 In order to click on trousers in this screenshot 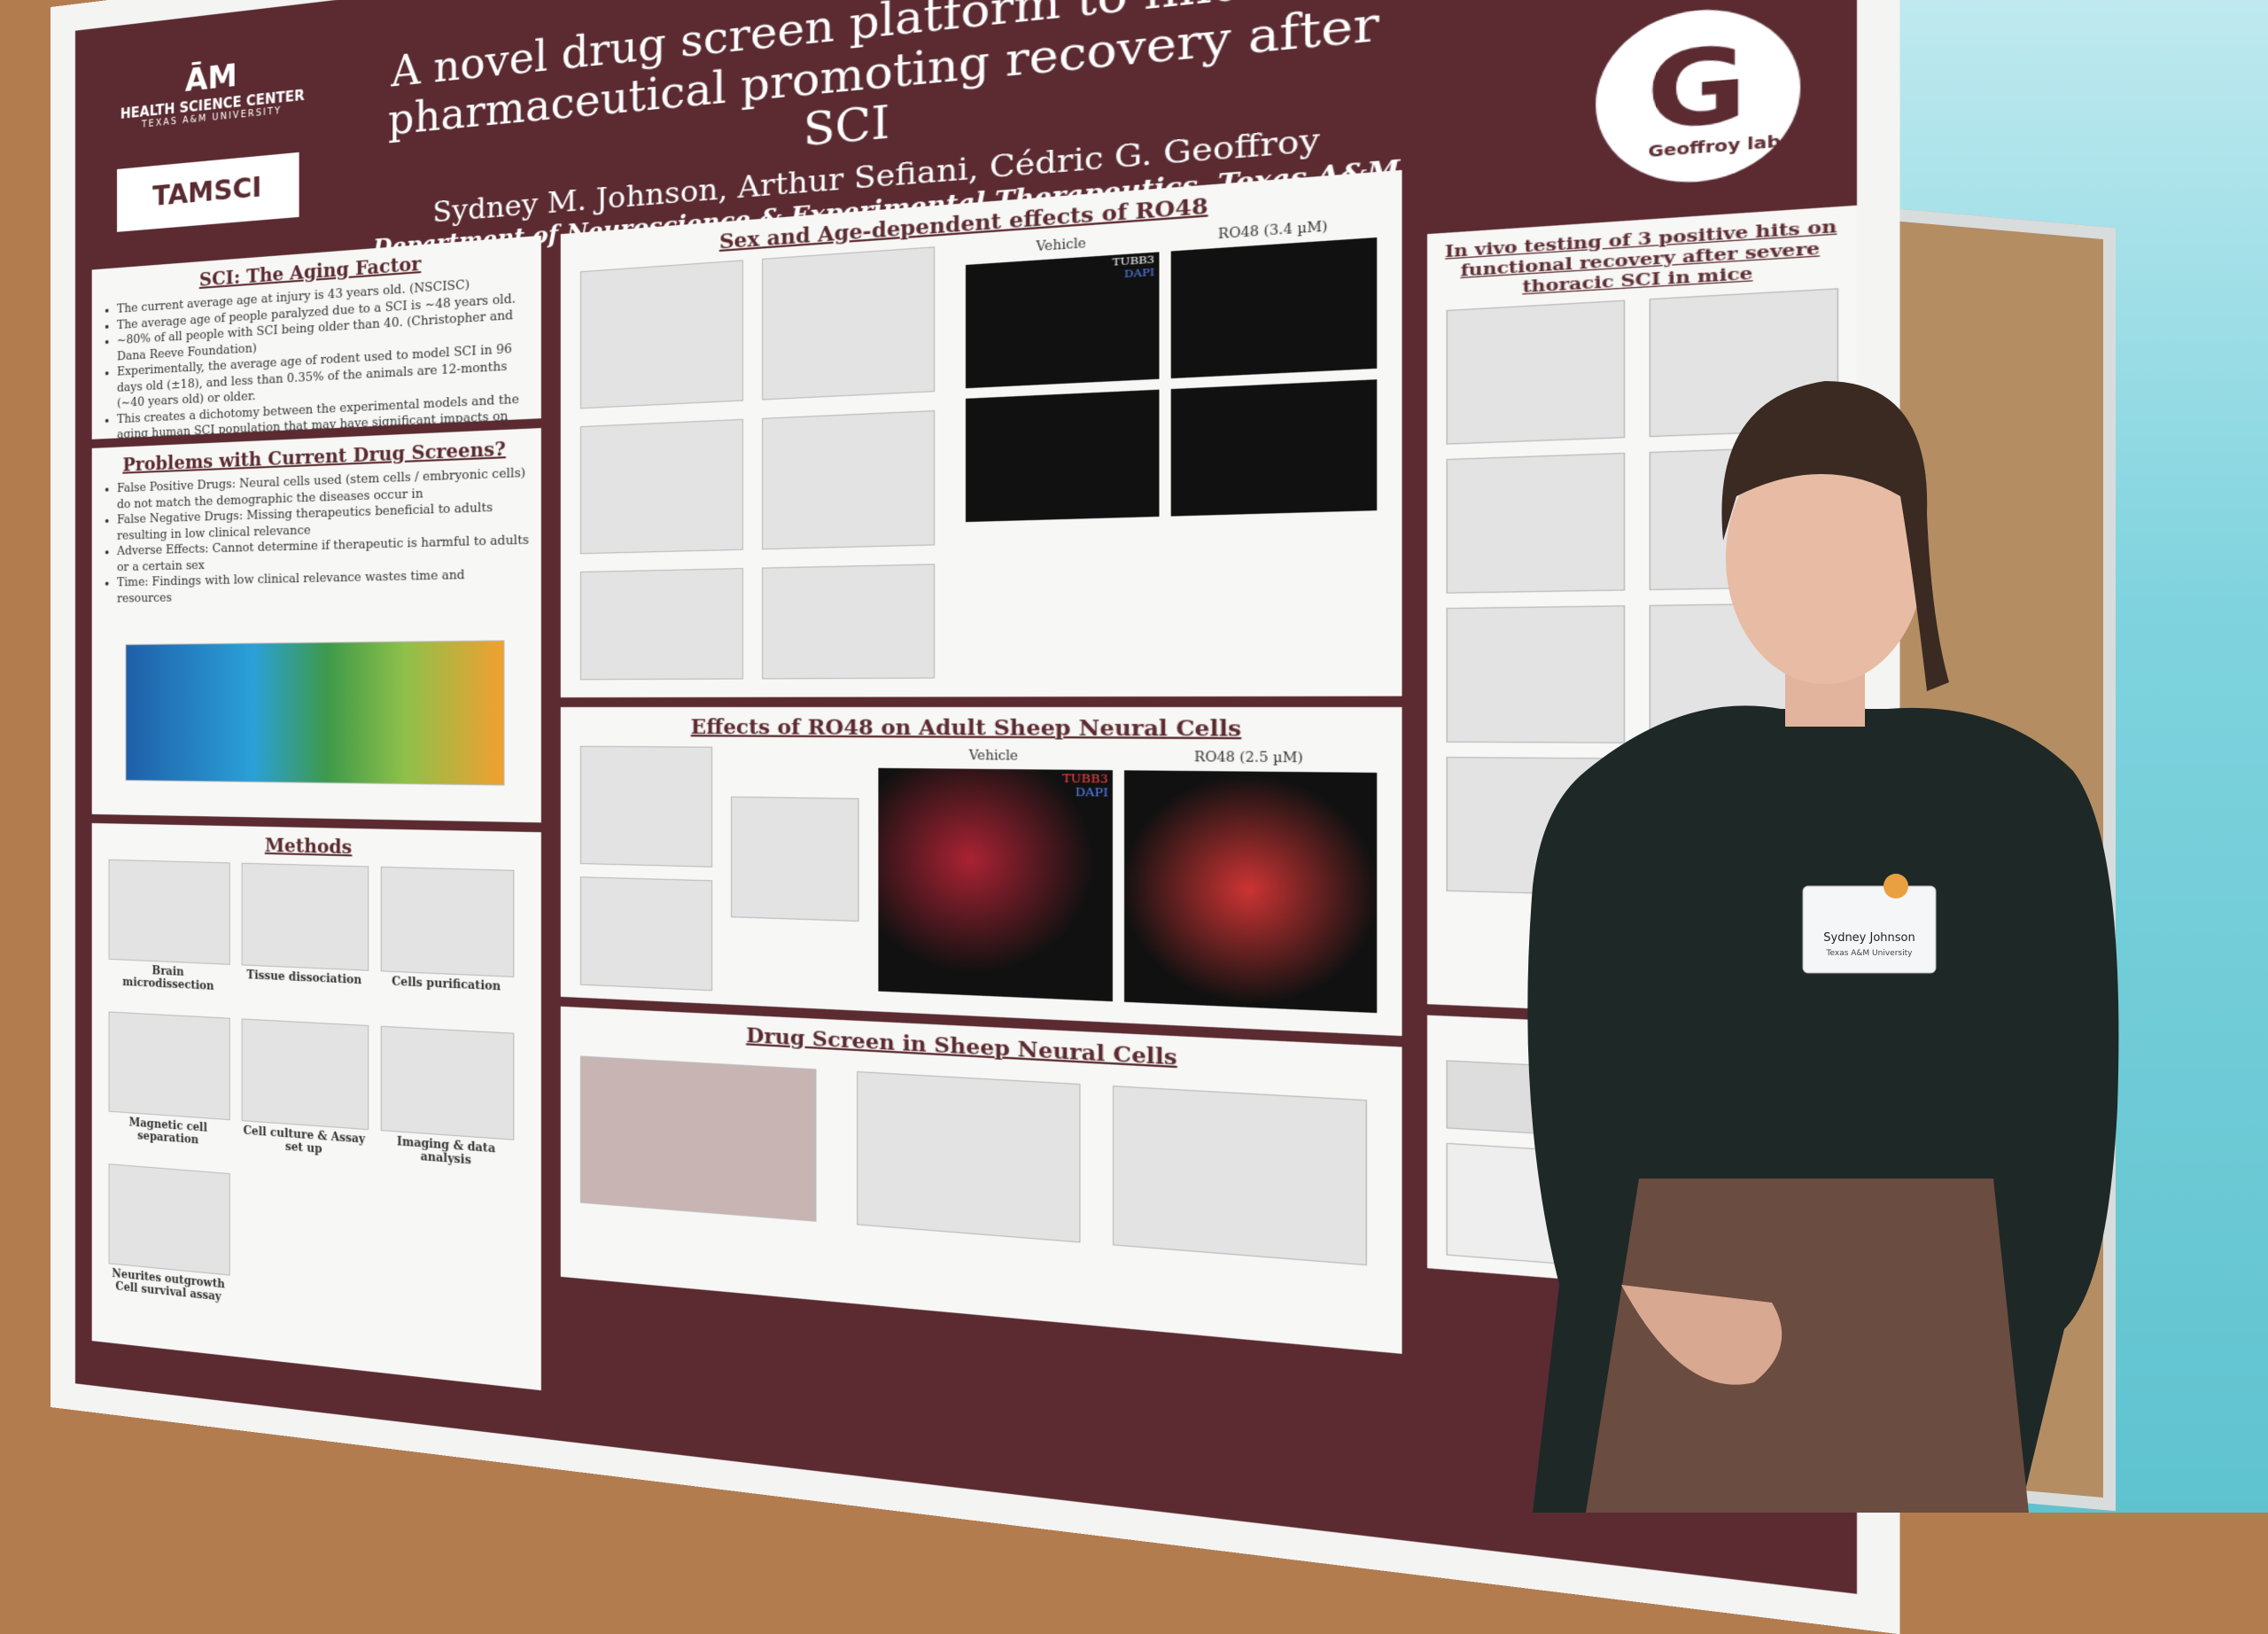, I will do `click(1807, 1346)`.